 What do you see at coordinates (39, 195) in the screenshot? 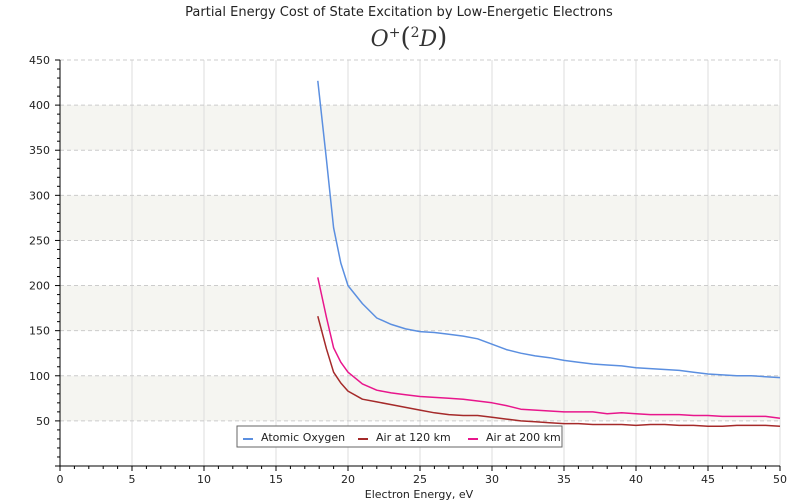
I see `y-tick-label: 300` at bounding box center [39, 195].